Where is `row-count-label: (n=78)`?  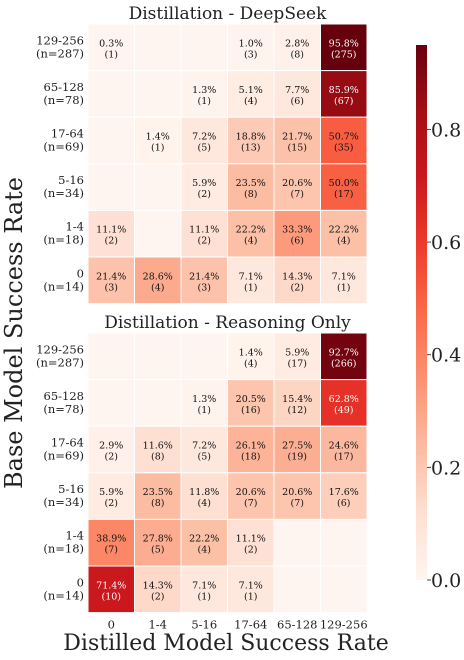
row-count-label: (n=78) is located at coordinates (63, 409).